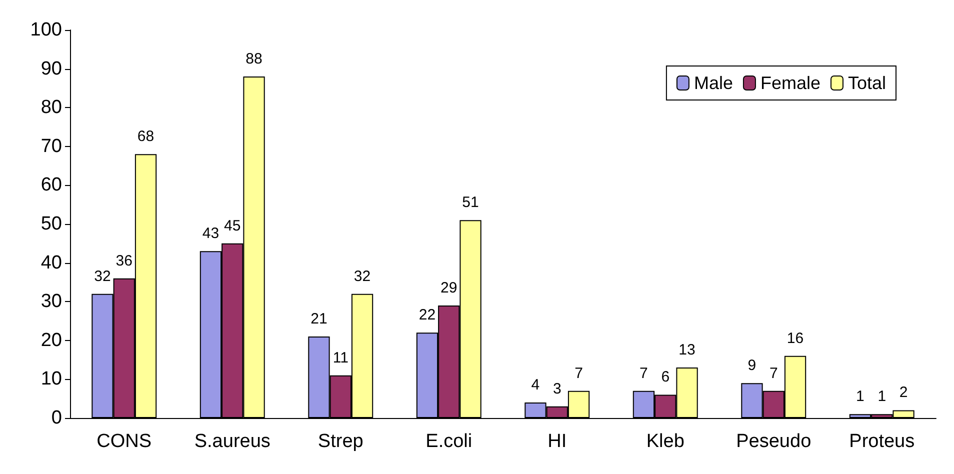 The image size is (954, 474). I want to click on data-label: 43, so click(211, 233).